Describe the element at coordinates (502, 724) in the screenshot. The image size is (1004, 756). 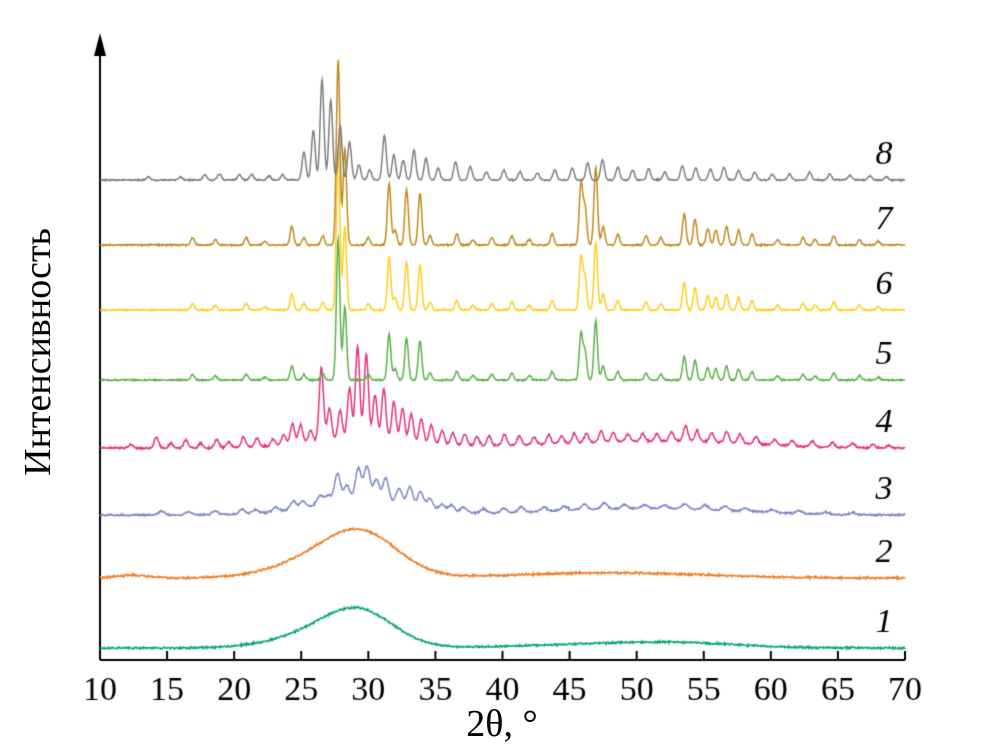
I see `x-axis-label: 2θ, °` at that location.